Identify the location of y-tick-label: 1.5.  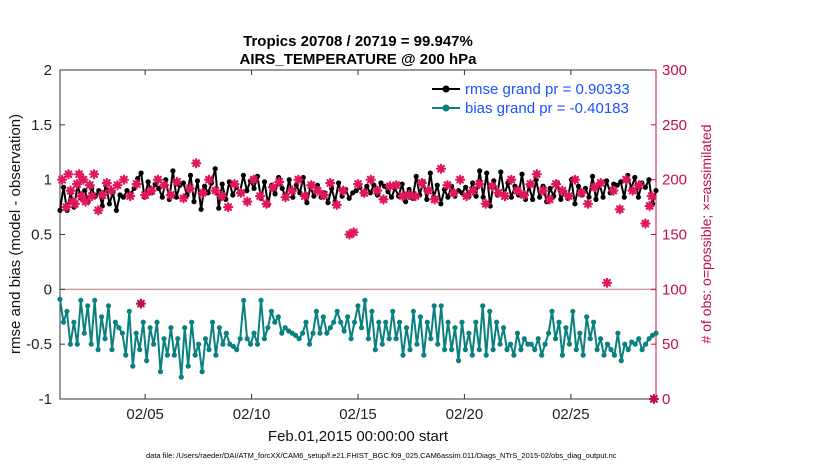
(41, 125).